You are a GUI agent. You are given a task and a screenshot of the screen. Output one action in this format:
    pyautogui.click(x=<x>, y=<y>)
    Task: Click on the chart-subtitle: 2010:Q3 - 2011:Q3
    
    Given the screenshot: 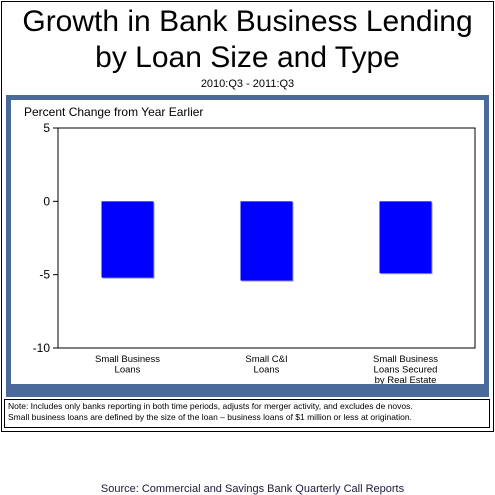 What is the action you would take?
    pyautogui.click(x=247, y=84)
    